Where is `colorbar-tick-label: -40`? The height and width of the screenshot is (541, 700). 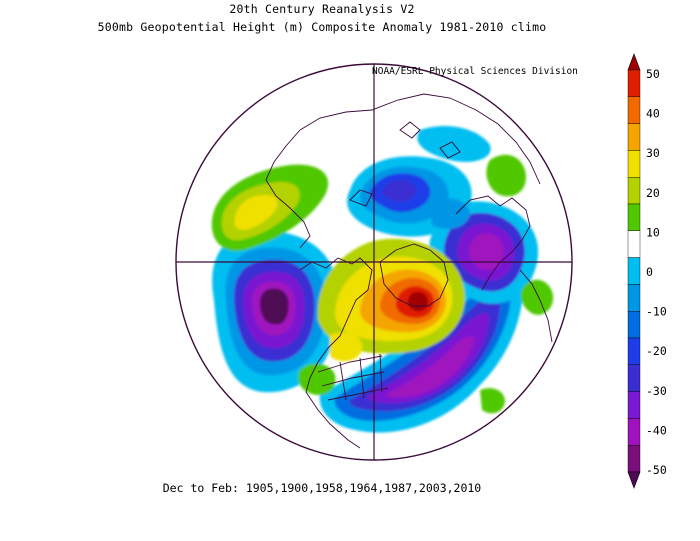
colorbar-tick-label: -40 is located at coordinates (656, 430).